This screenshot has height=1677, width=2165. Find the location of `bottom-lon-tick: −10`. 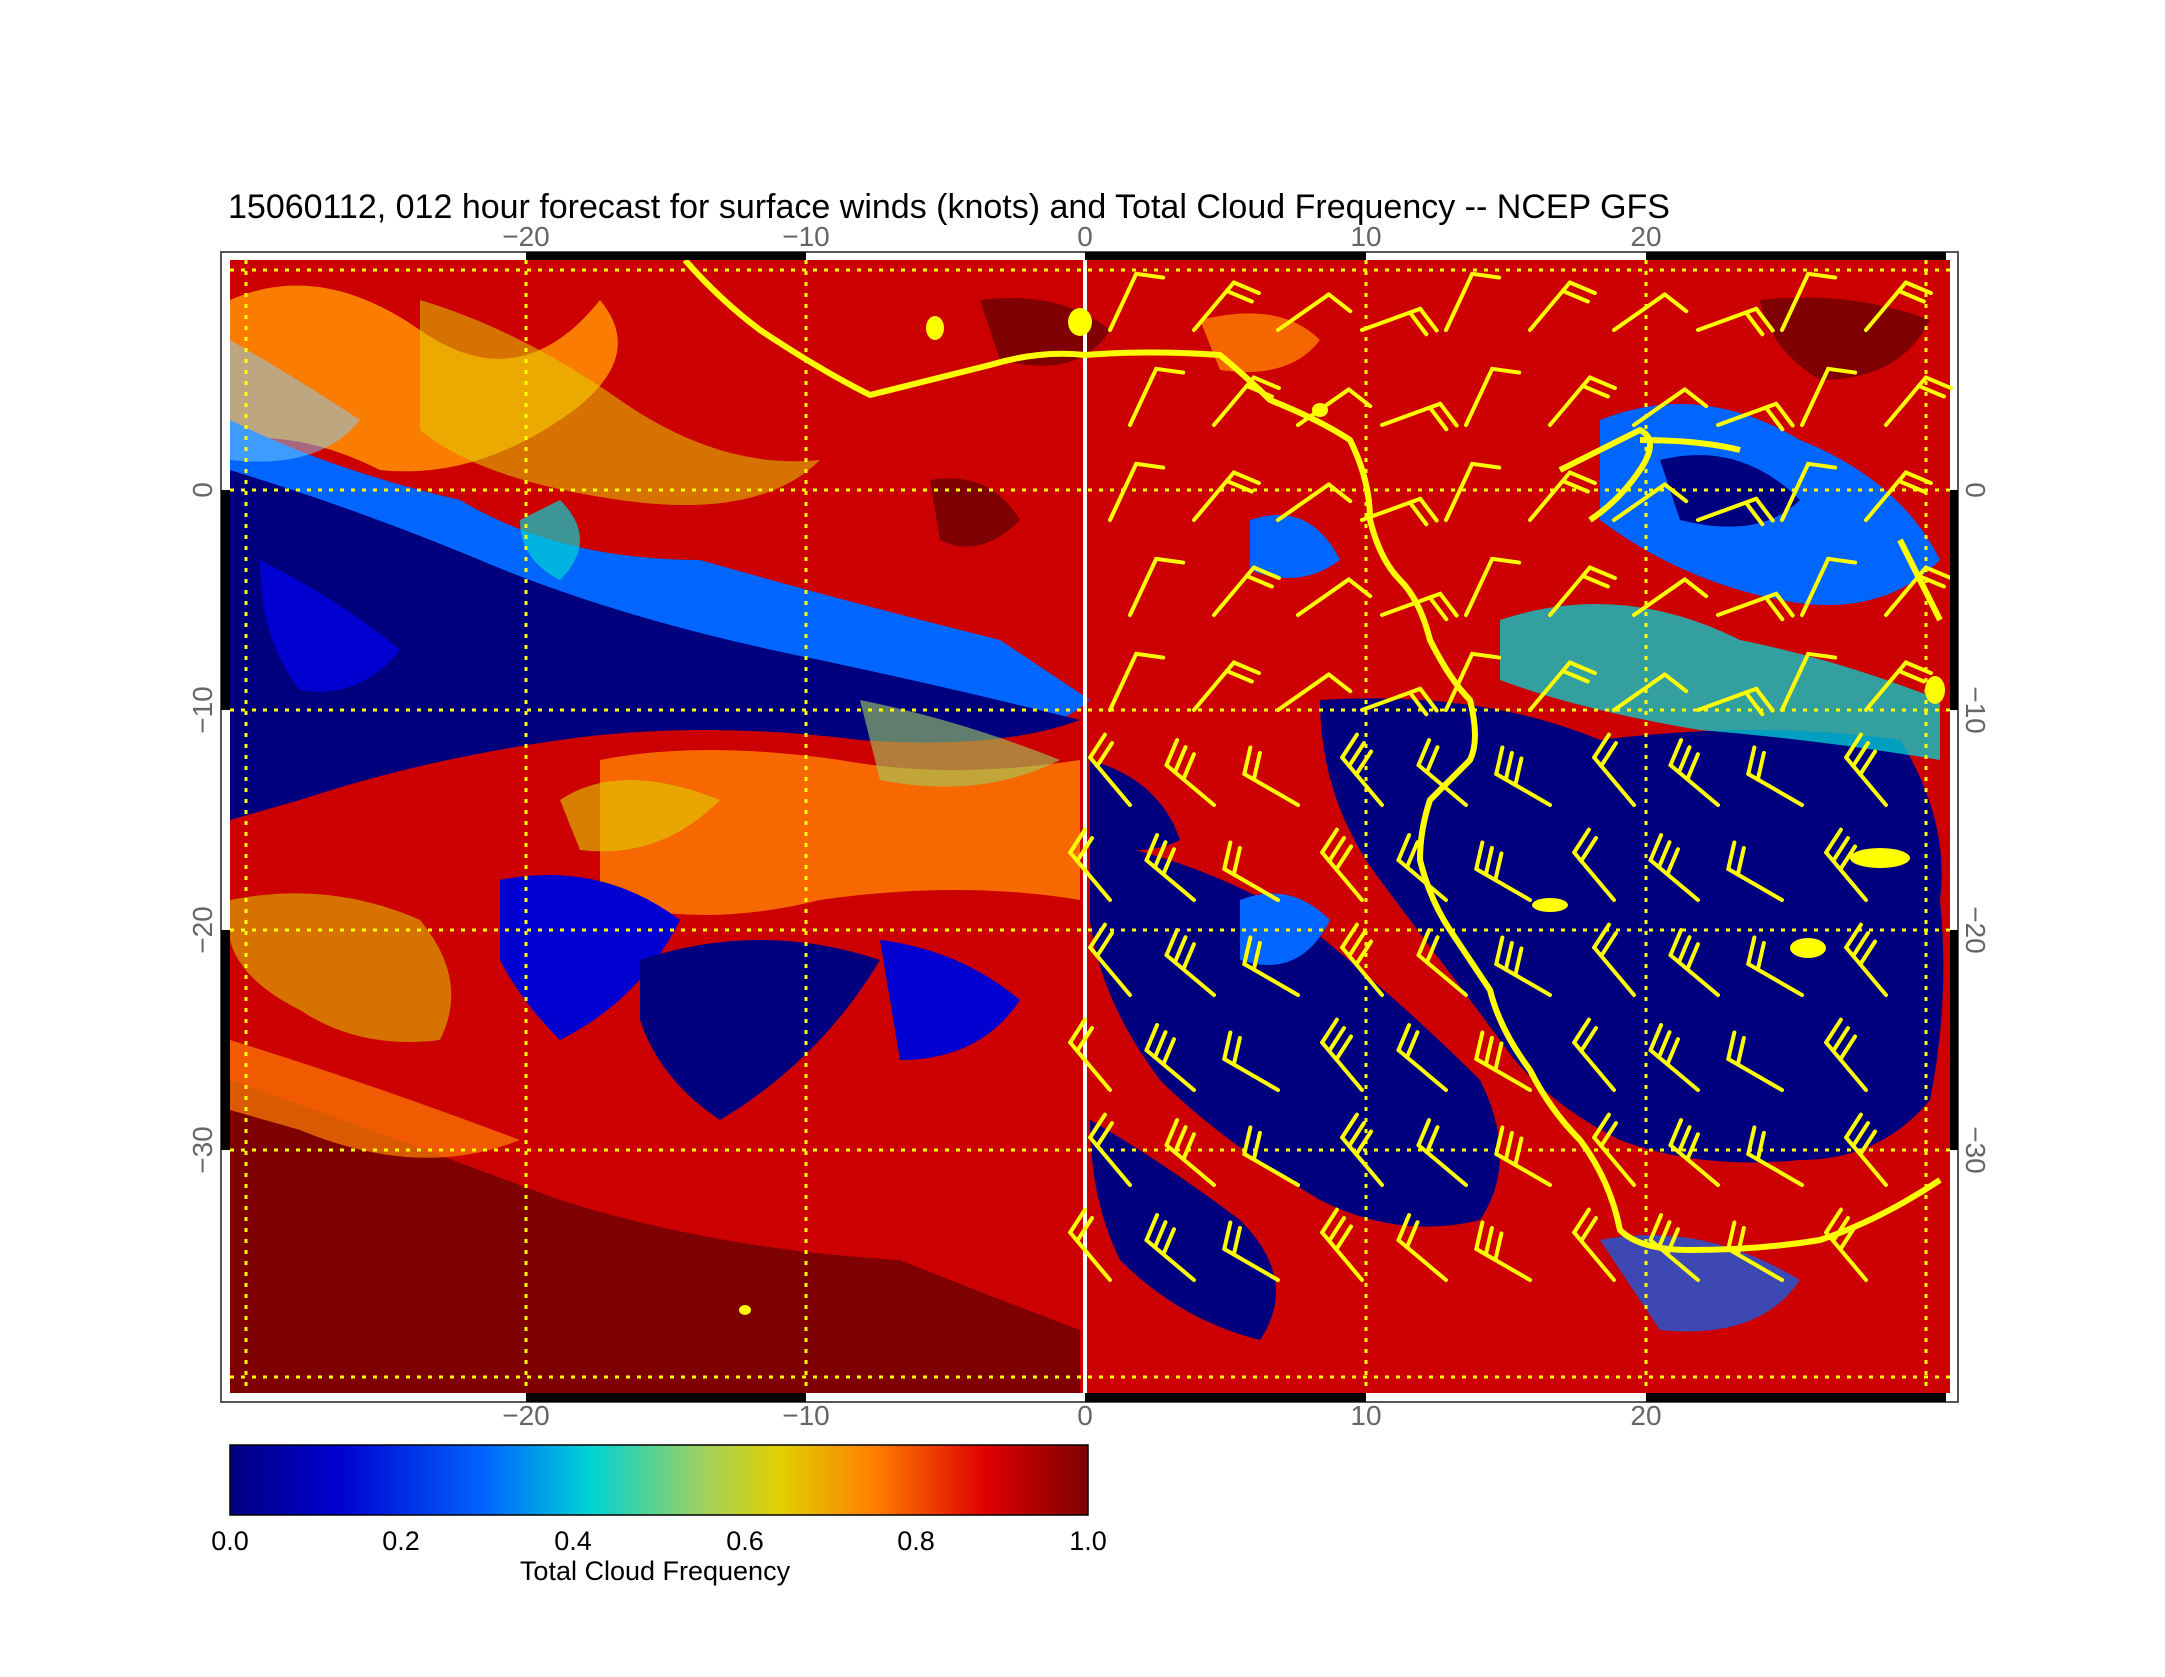

bottom-lon-tick: −10 is located at coordinates (806, 1415).